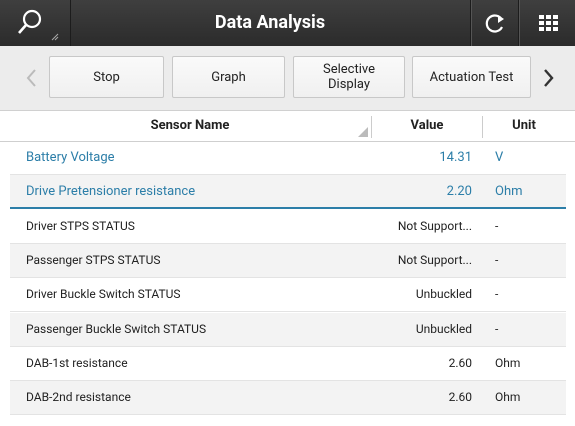 The image size is (575, 426). What do you see at coordinates (35, 23) in the screenshot?
I see `search-button` at bounding box center [35, 23].